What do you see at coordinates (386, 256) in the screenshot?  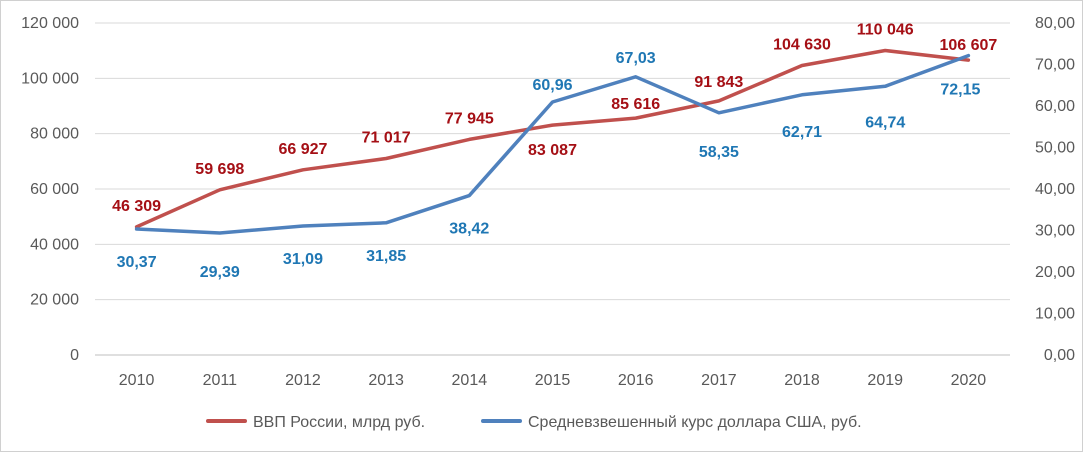 I see `data-label-usd-rate: 31,85` at bounding box center [386, 256].